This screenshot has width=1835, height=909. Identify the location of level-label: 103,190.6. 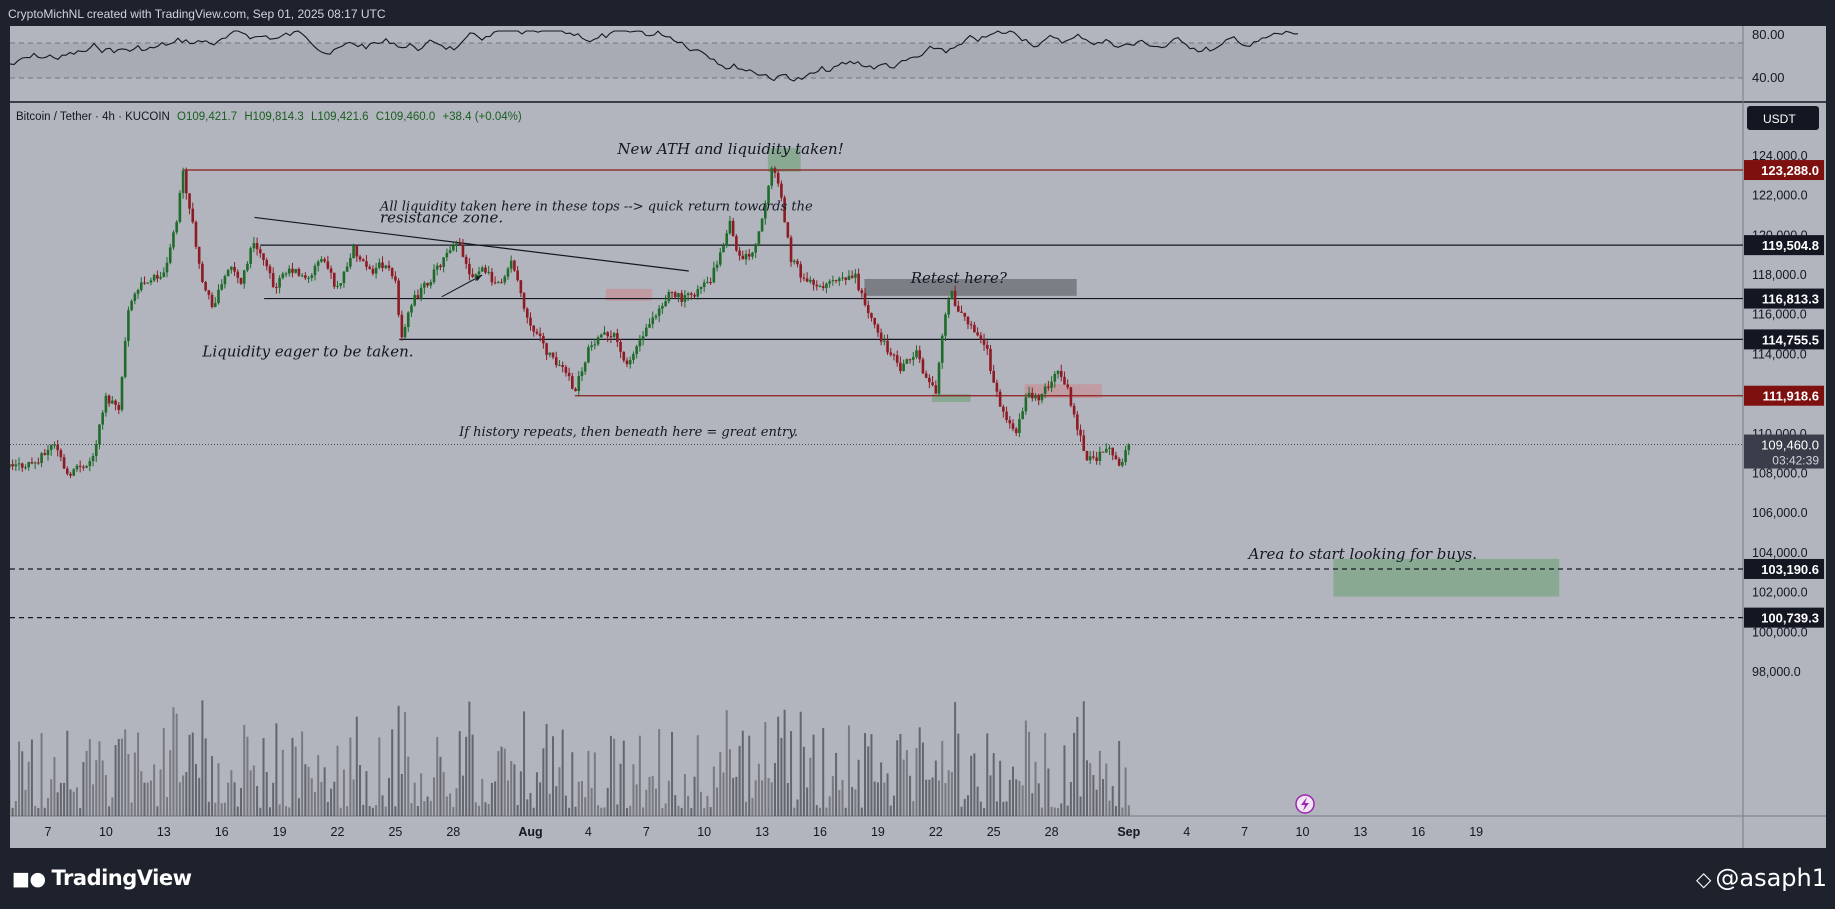
(1790, 569).